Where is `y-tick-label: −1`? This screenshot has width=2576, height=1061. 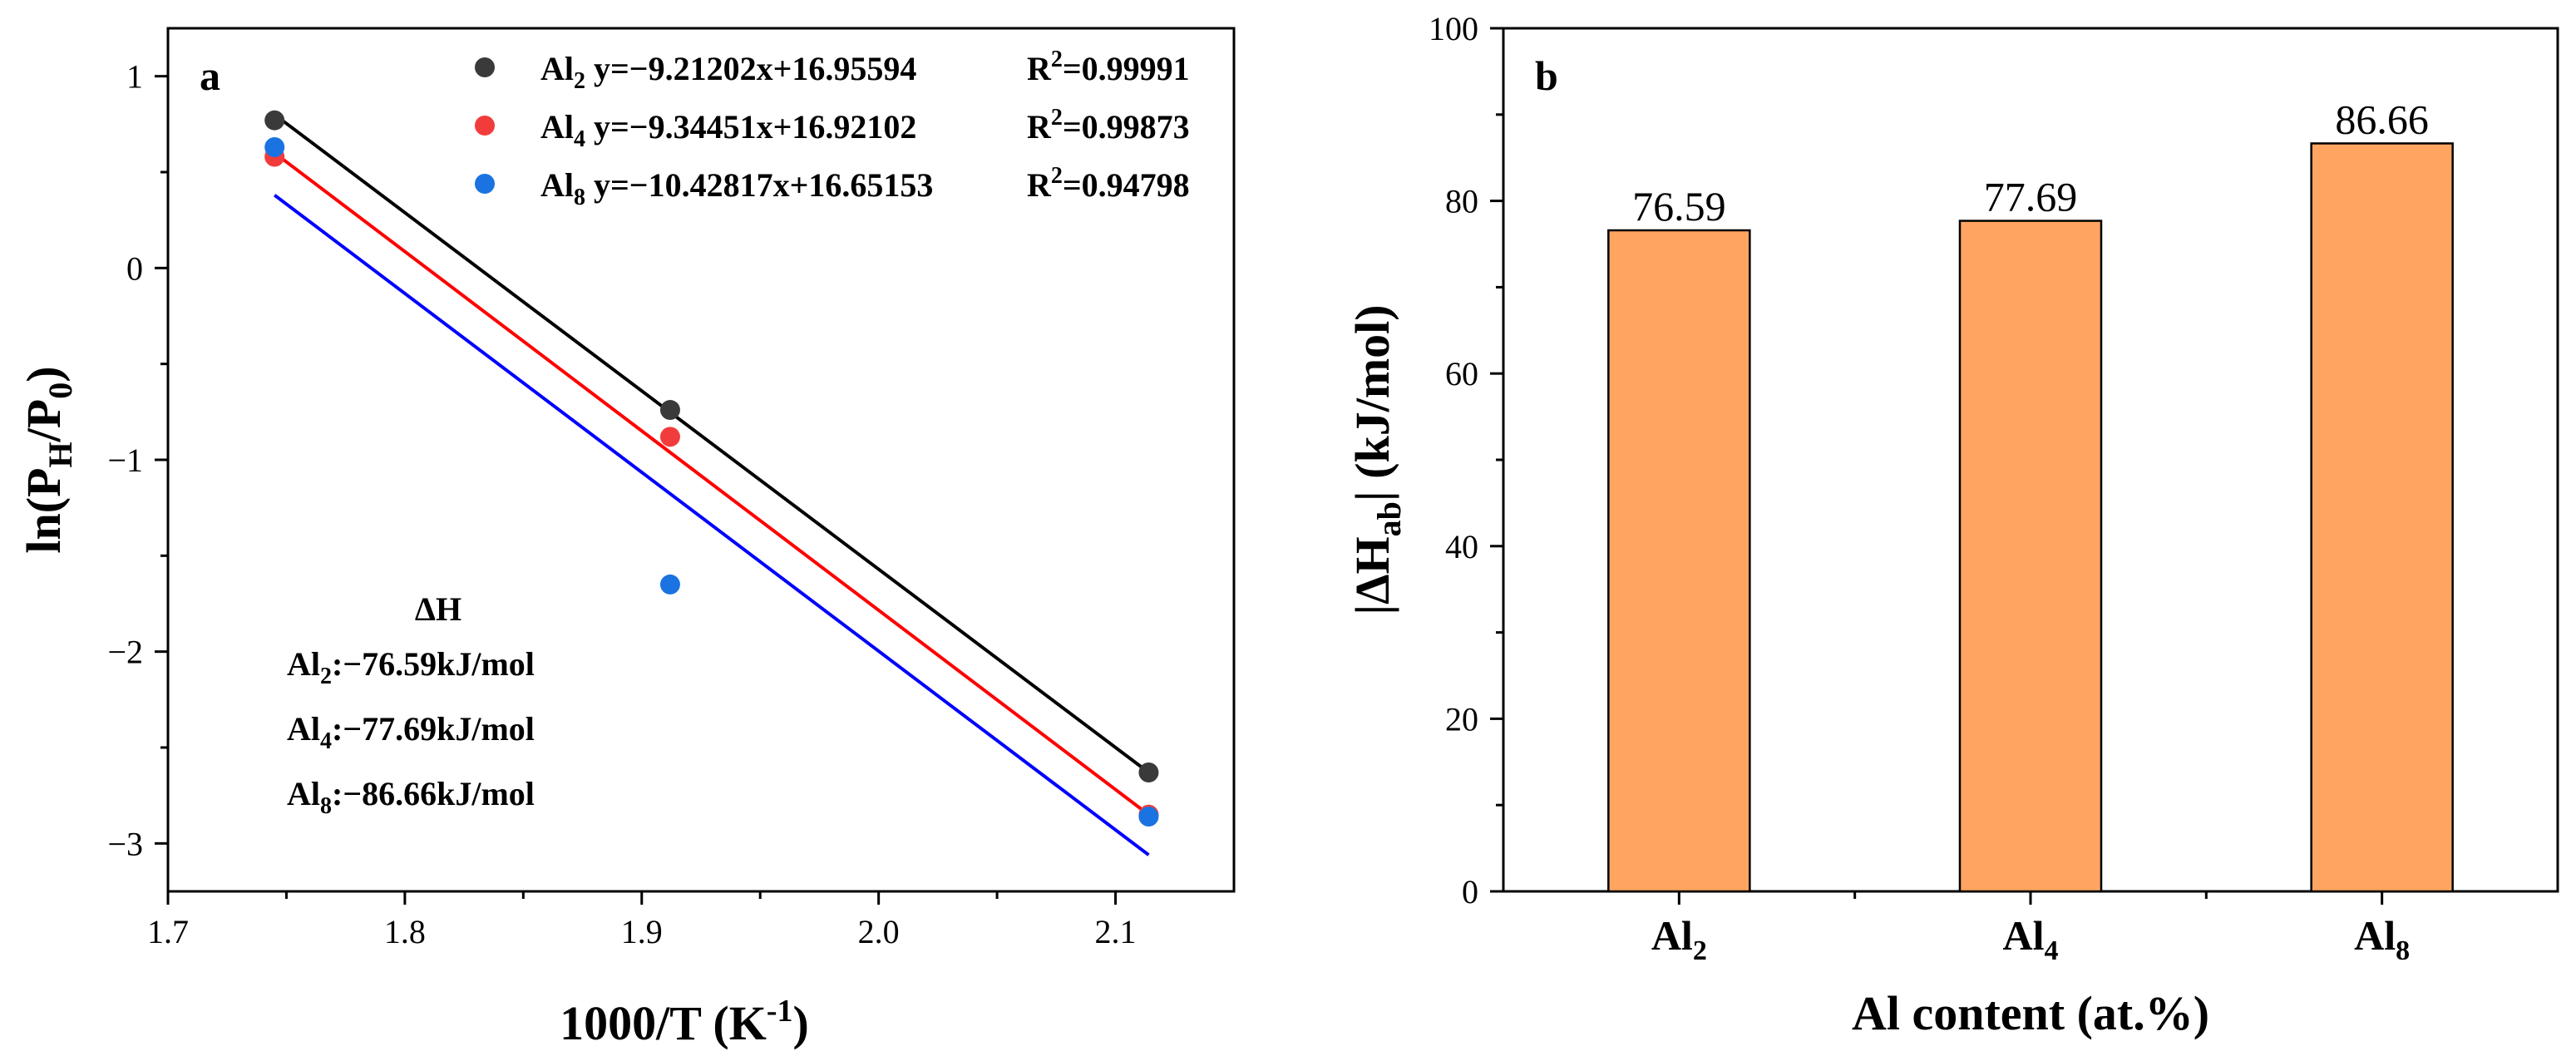
y-tick-label: −1 is located at coordinates (125, 460).